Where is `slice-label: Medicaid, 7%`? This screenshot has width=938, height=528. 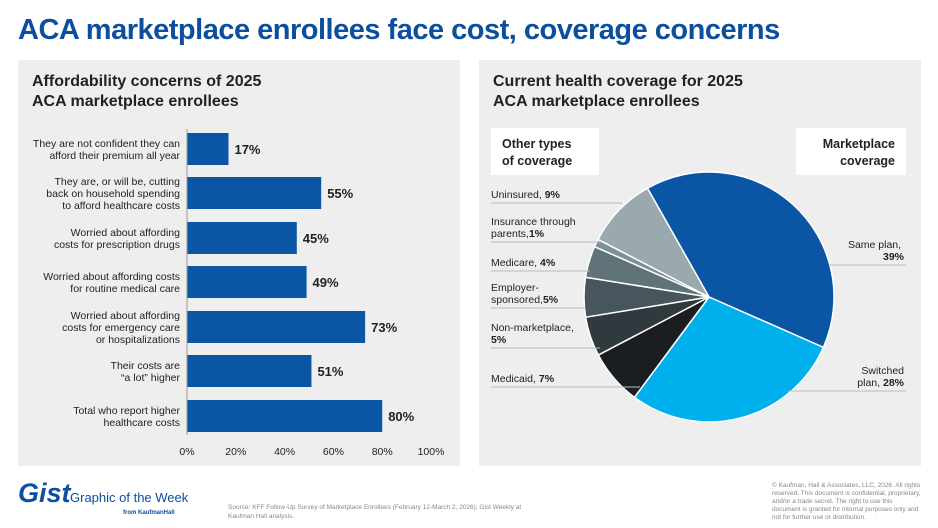
slice-label: Medicaid, 7% is located at coordinates (523, 379).